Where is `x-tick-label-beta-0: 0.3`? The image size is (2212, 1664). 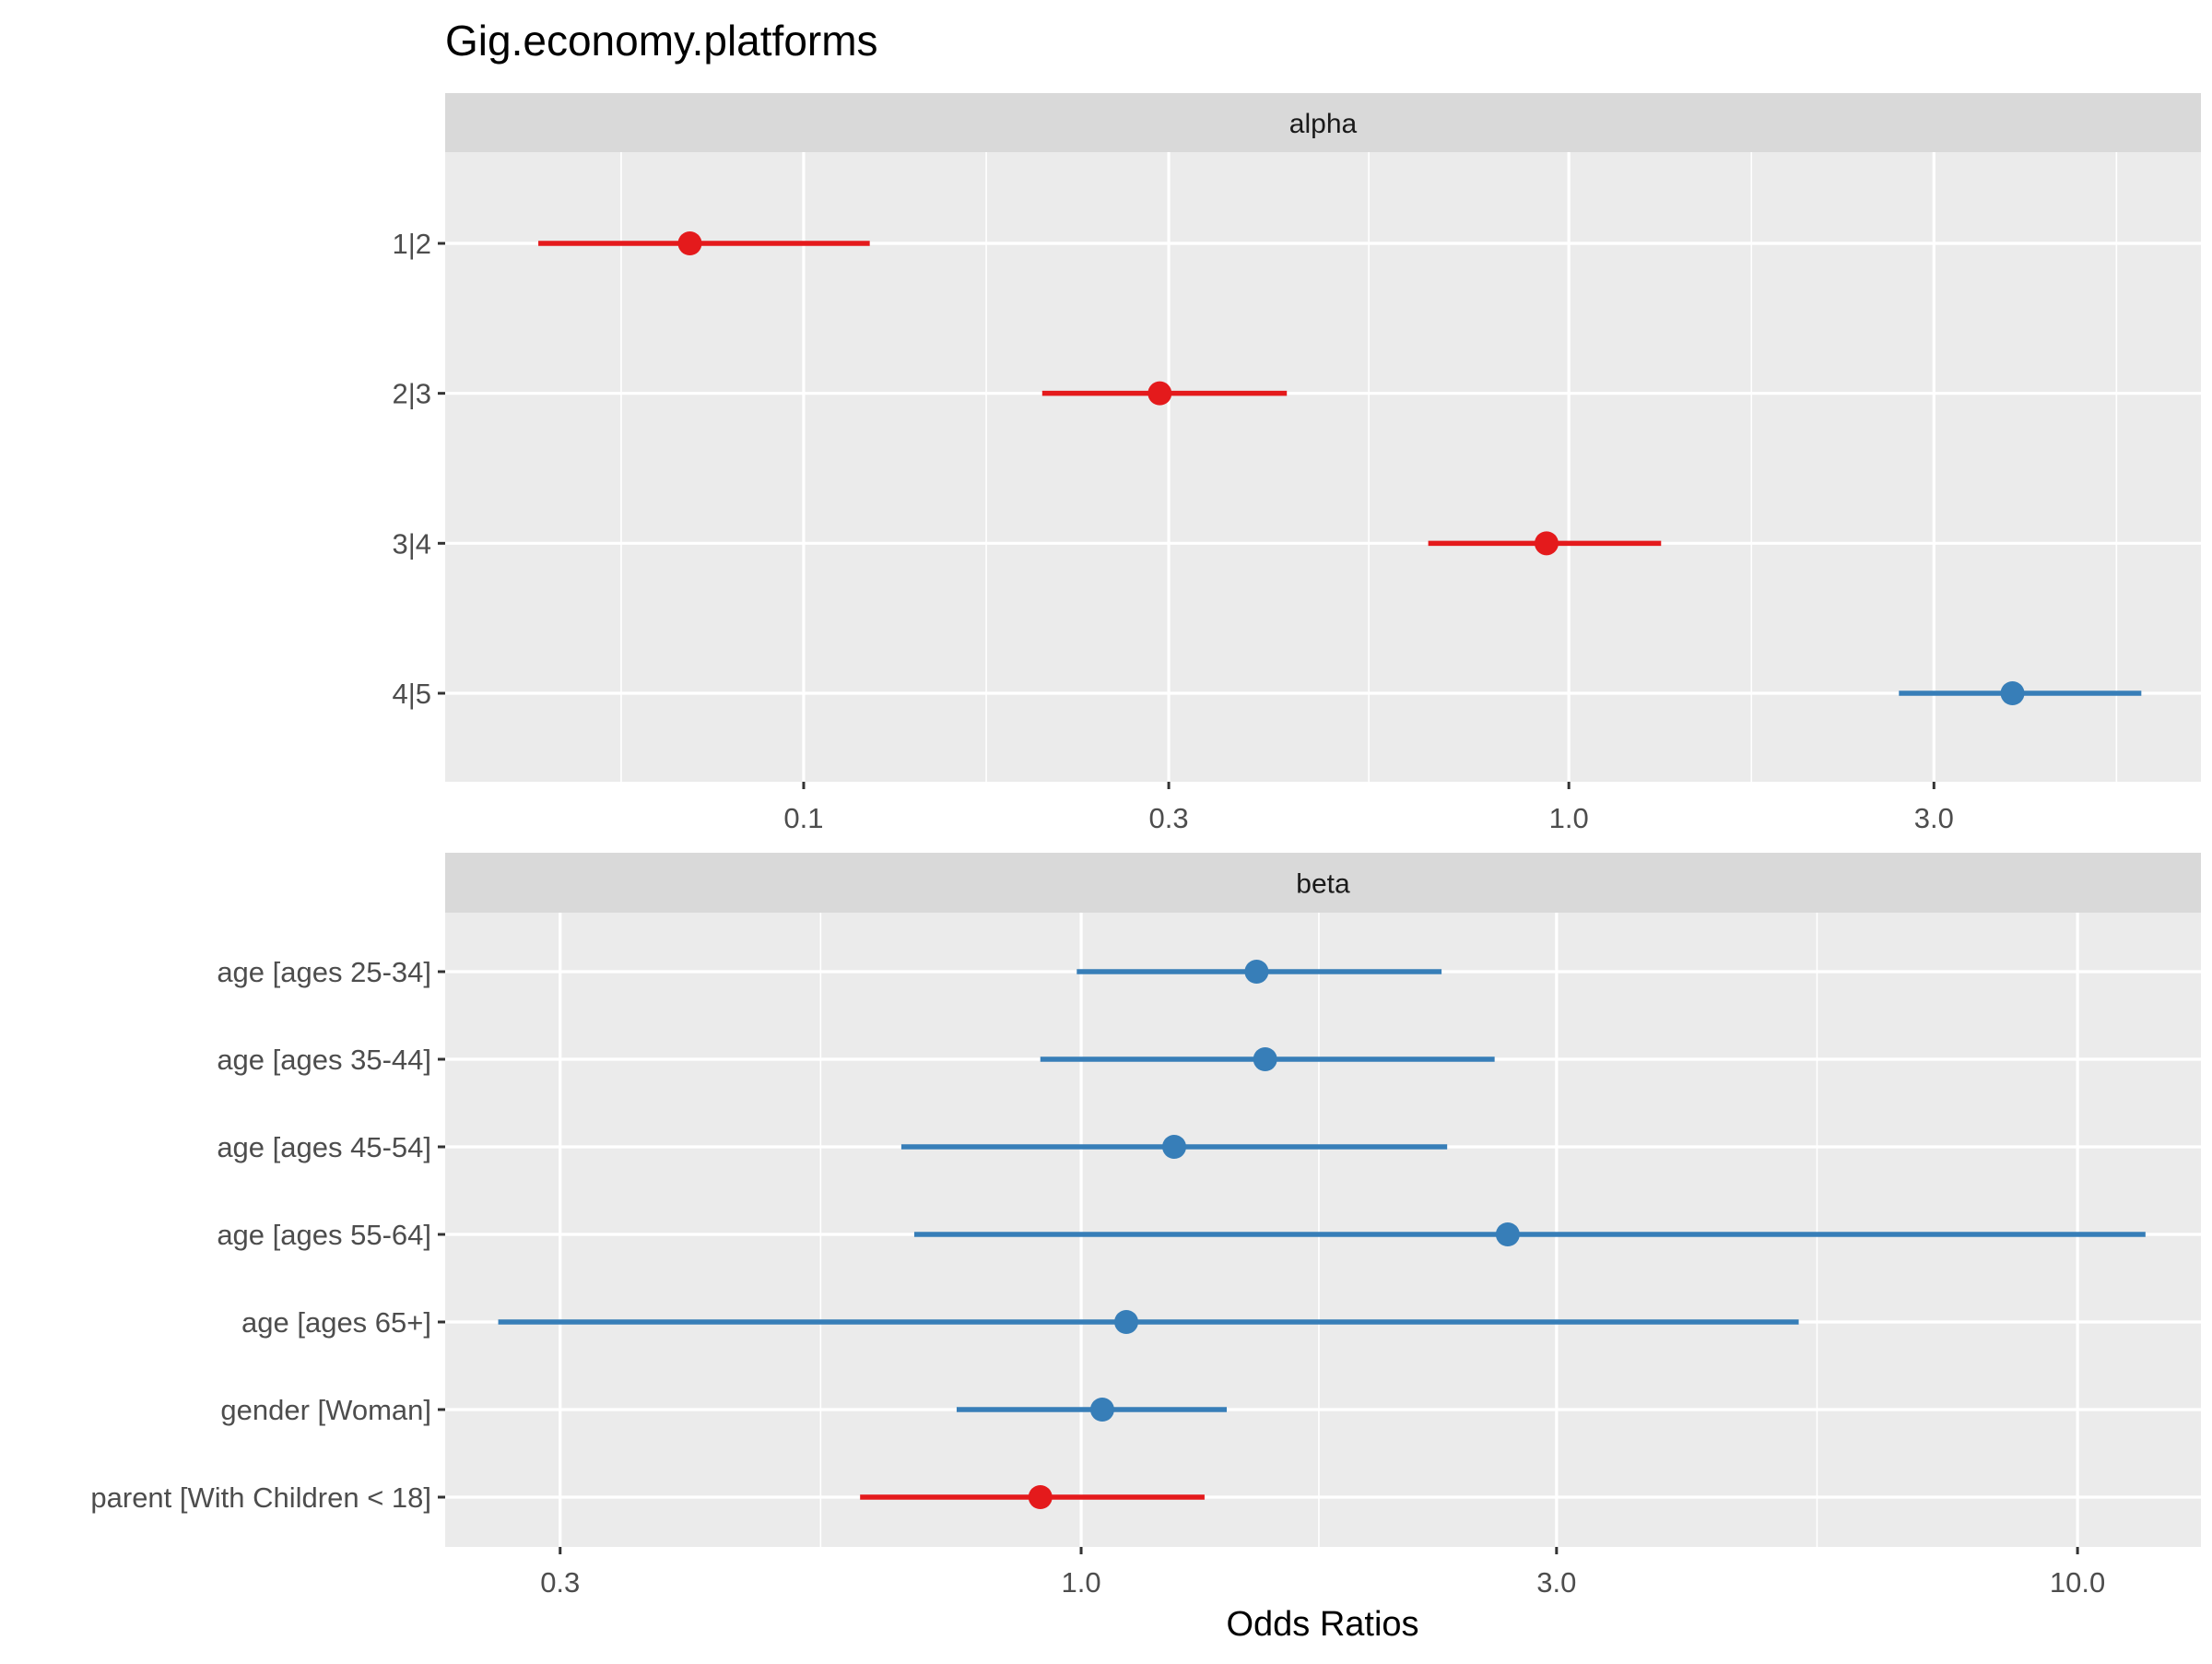 x-tick-label-beta-0: 0.3 is located at coordinates (560, 1582).